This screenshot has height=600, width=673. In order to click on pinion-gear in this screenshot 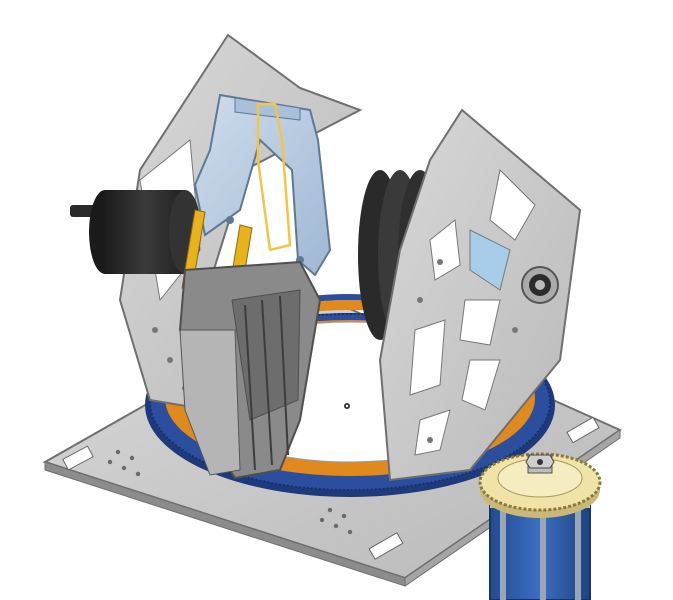, I will do `click(540, 485)`.